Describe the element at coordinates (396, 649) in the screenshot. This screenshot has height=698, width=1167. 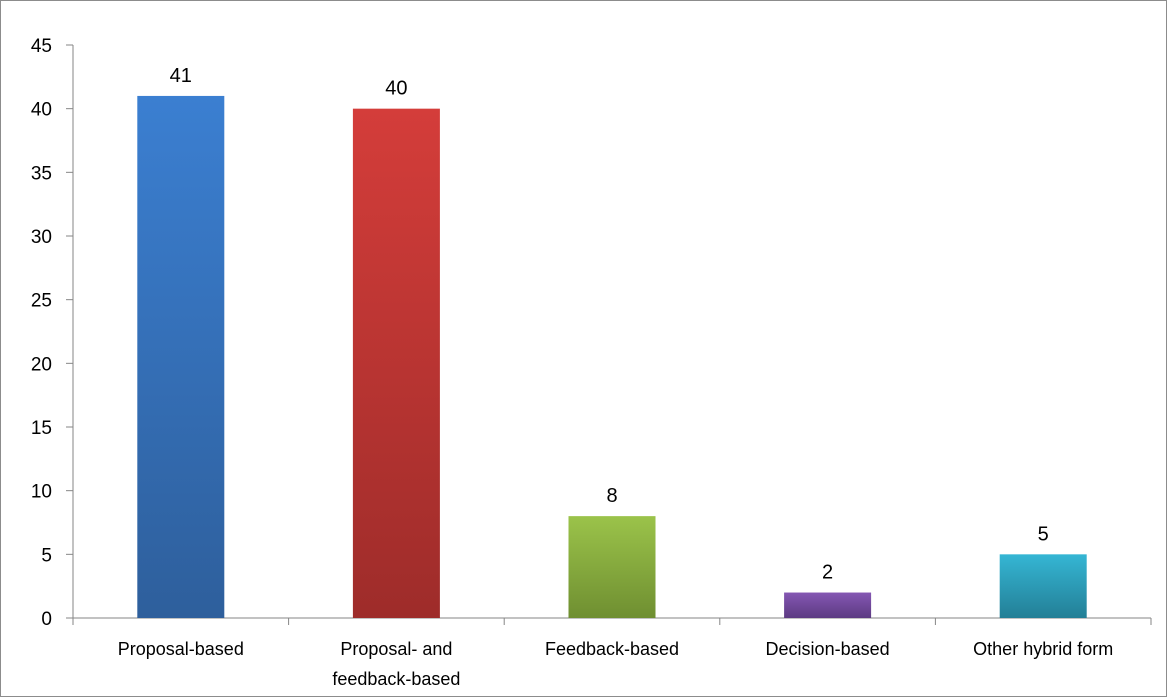
I see `category-label: Proposal- and` at that location.